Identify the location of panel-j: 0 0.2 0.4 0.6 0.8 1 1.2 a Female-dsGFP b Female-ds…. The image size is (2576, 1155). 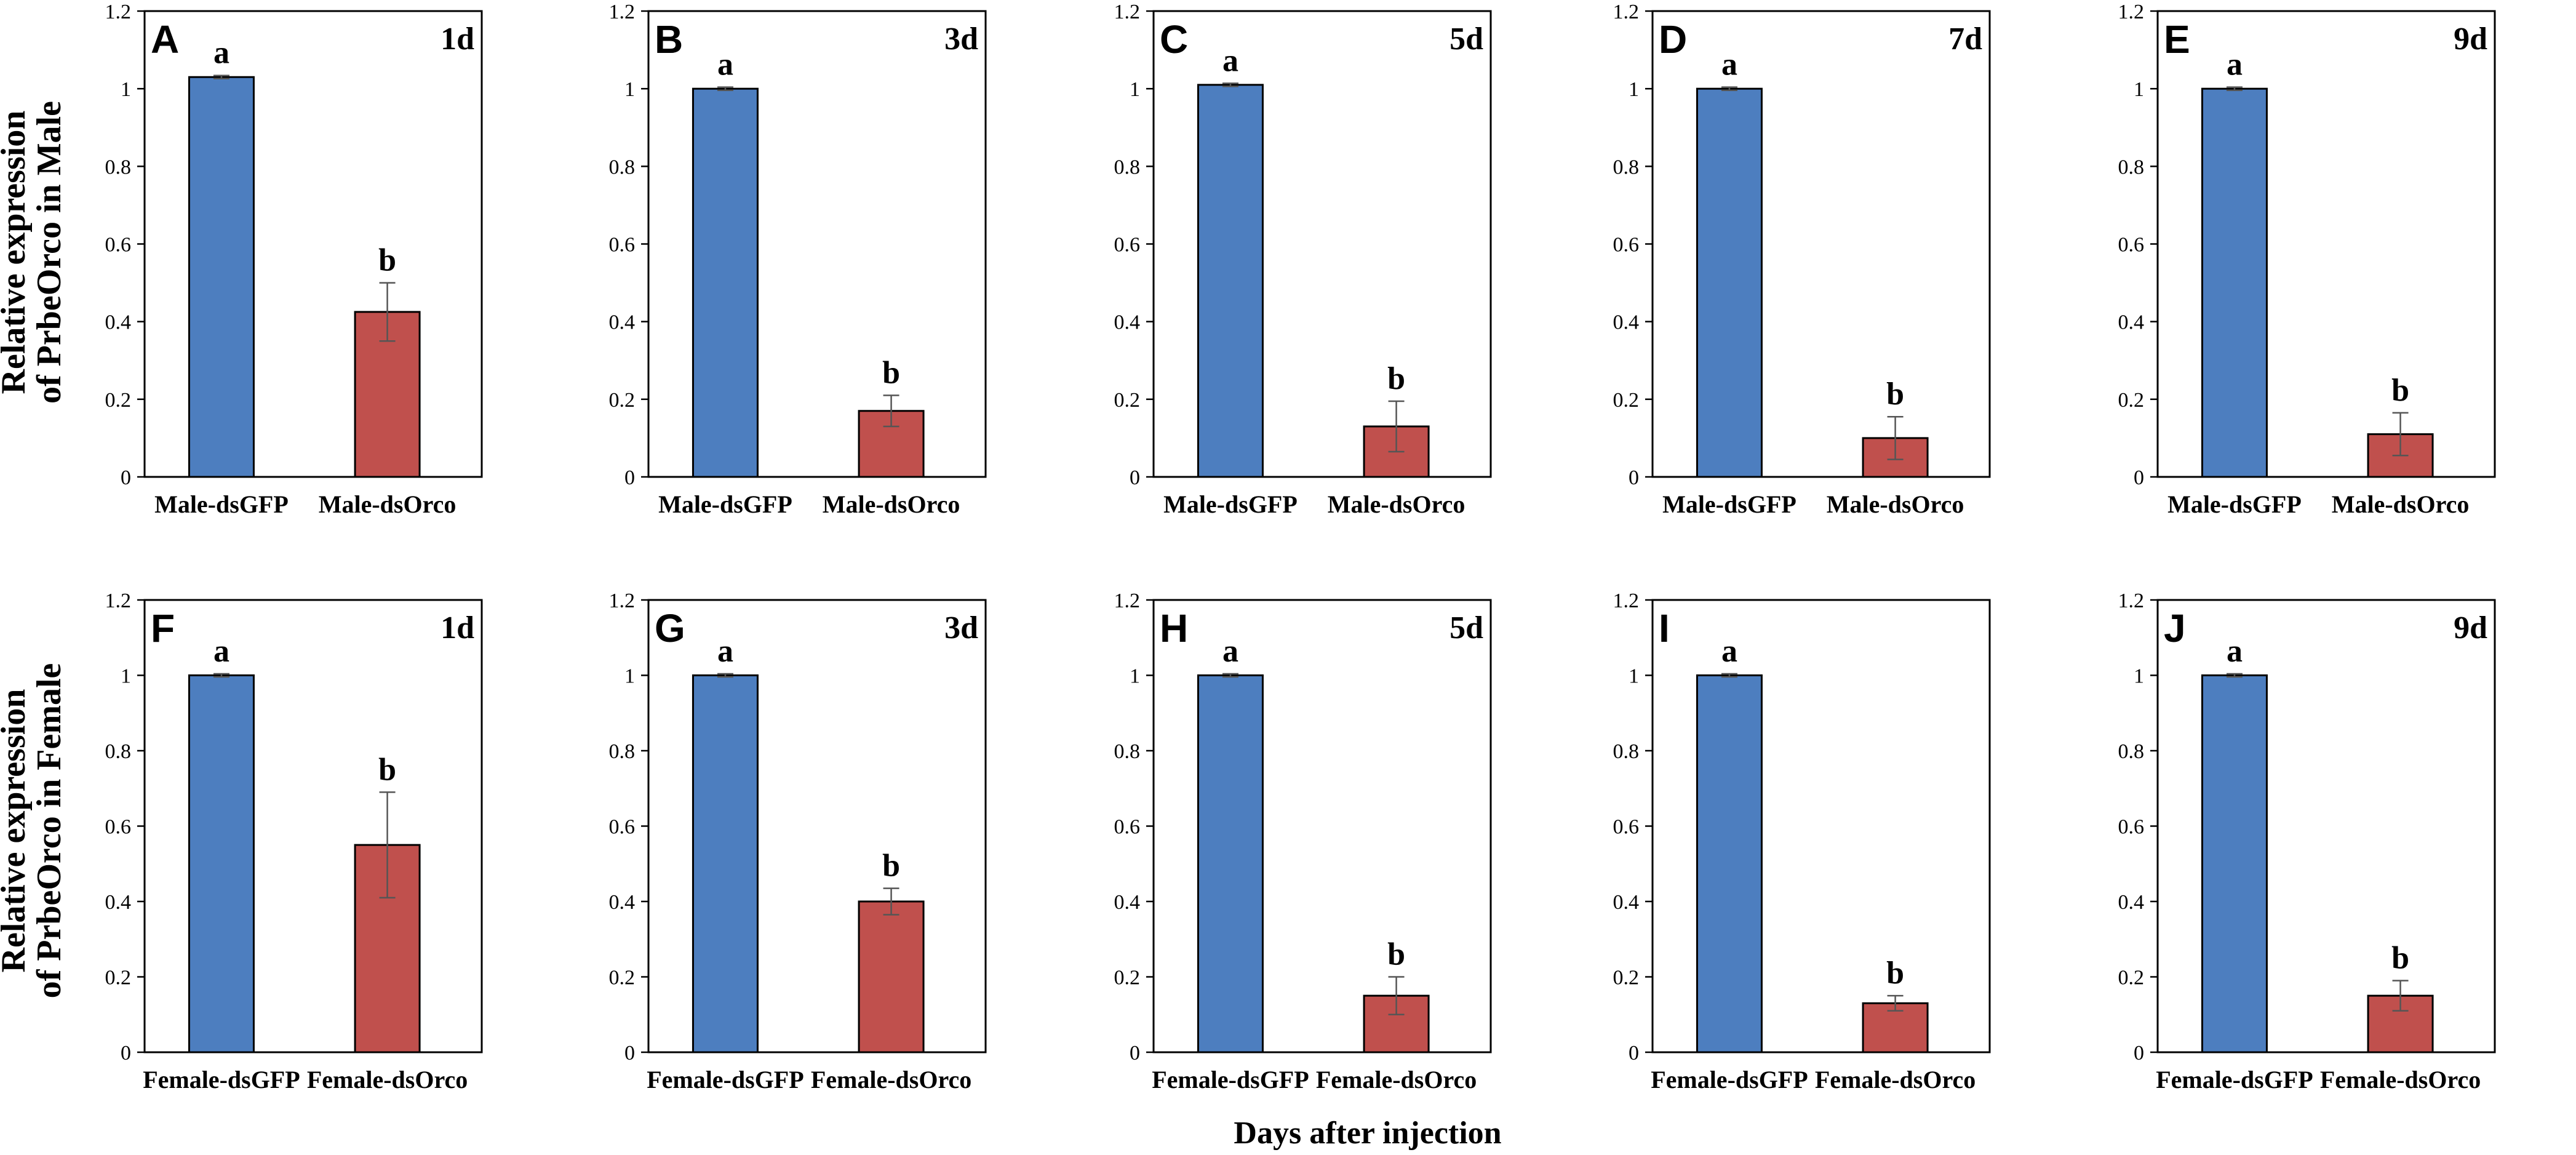
(2307, 841).